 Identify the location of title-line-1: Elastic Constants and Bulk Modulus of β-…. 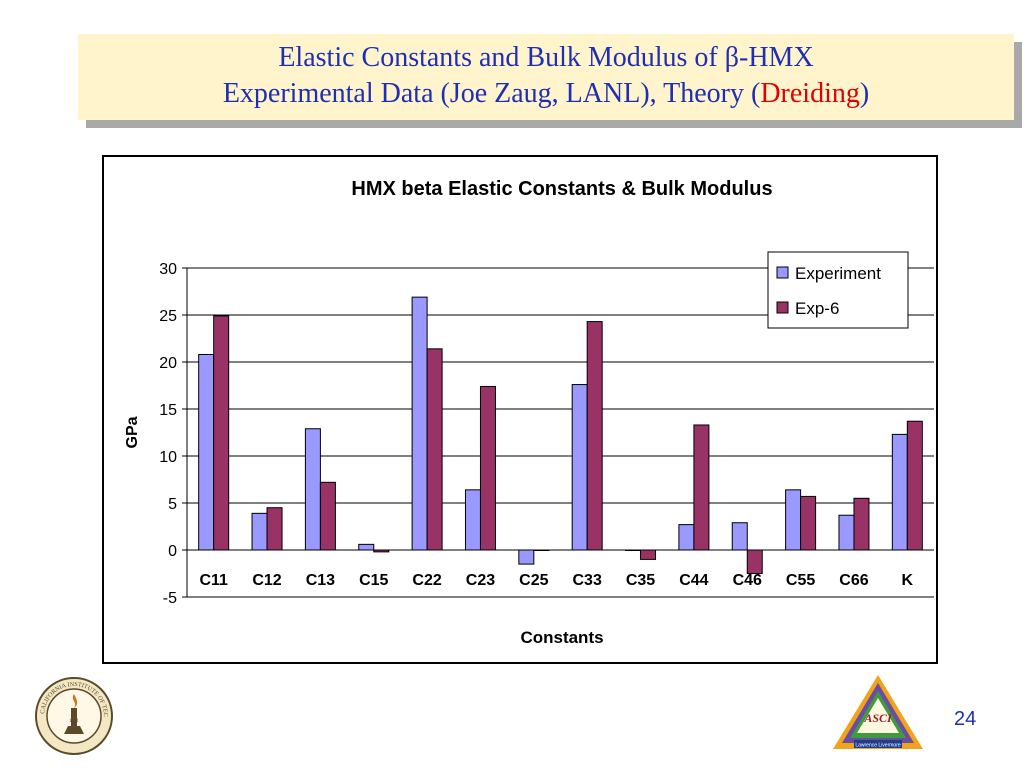
(546, 57).